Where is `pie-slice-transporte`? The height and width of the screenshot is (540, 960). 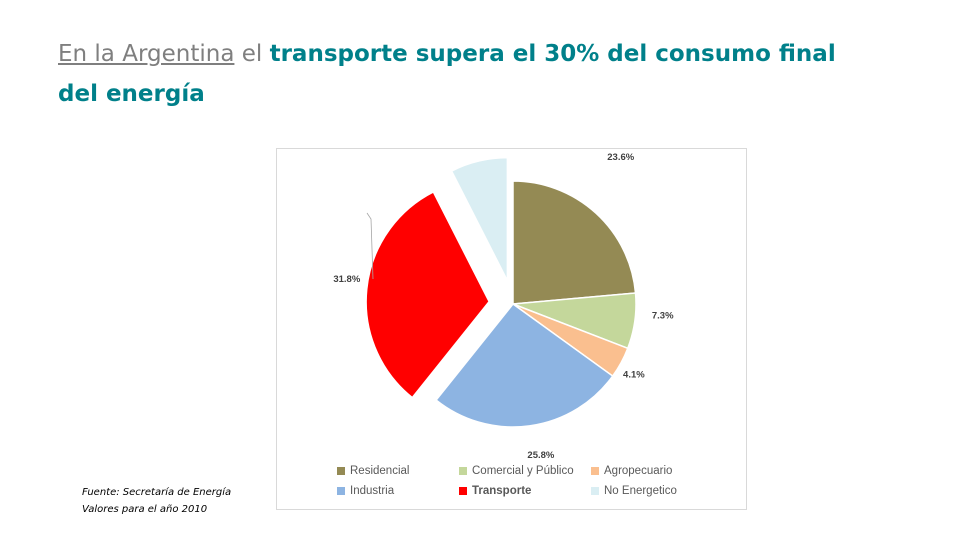
pie-slice-transporte is located at coordinates (428, 294).